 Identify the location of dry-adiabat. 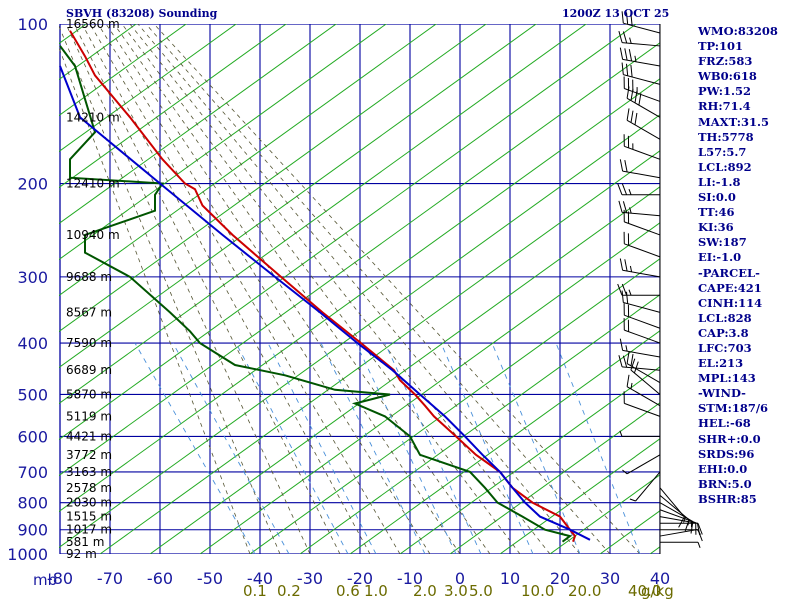
(554, 478).